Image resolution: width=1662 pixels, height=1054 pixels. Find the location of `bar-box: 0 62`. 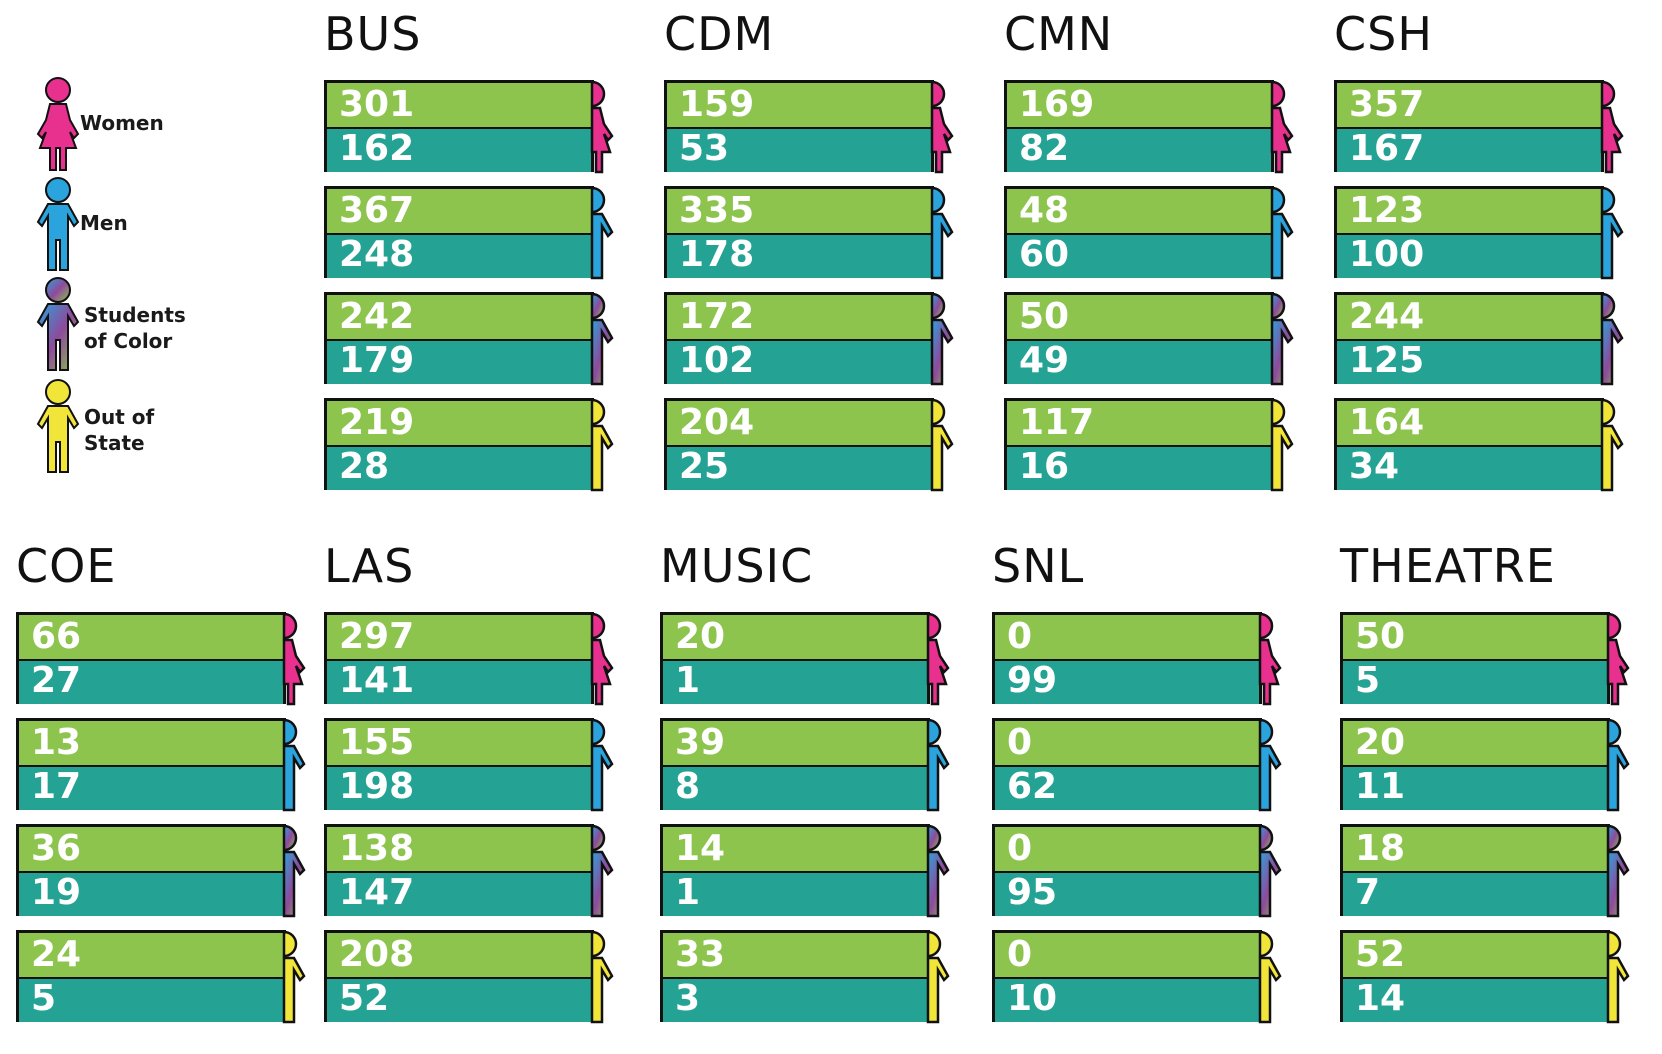

bar-box: 0 62 is located at coordinates (1127, 764).